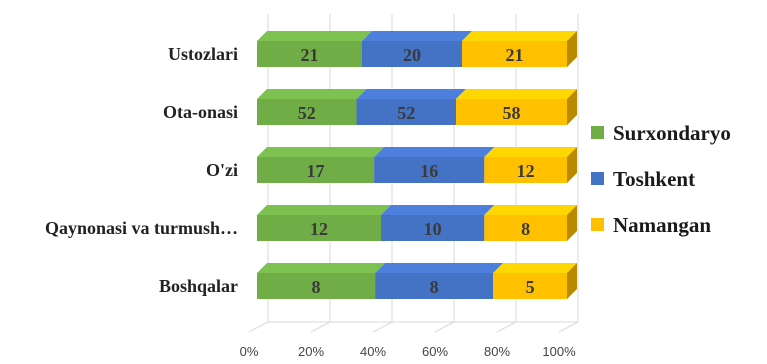  I want to click on bar-segment-surxondaryo: 52, so click(312, 107).